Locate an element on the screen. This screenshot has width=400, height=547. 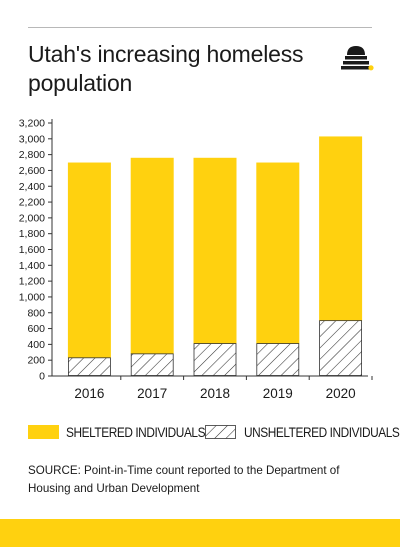
y-tick-label: 2,200 is located at coordinates (32, 203).